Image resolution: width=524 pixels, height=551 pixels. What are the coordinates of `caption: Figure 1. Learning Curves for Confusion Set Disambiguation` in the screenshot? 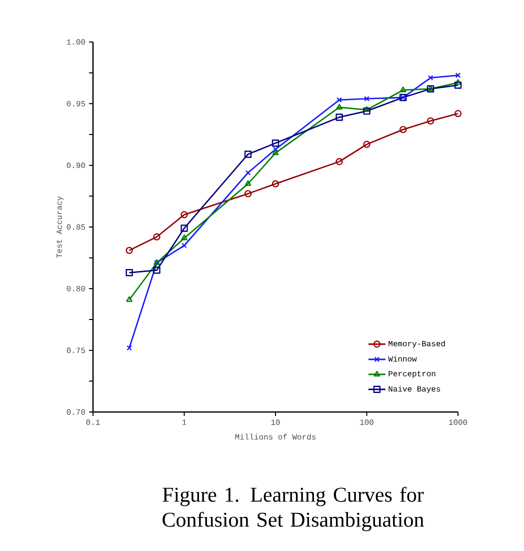 It's located at (293, 509).